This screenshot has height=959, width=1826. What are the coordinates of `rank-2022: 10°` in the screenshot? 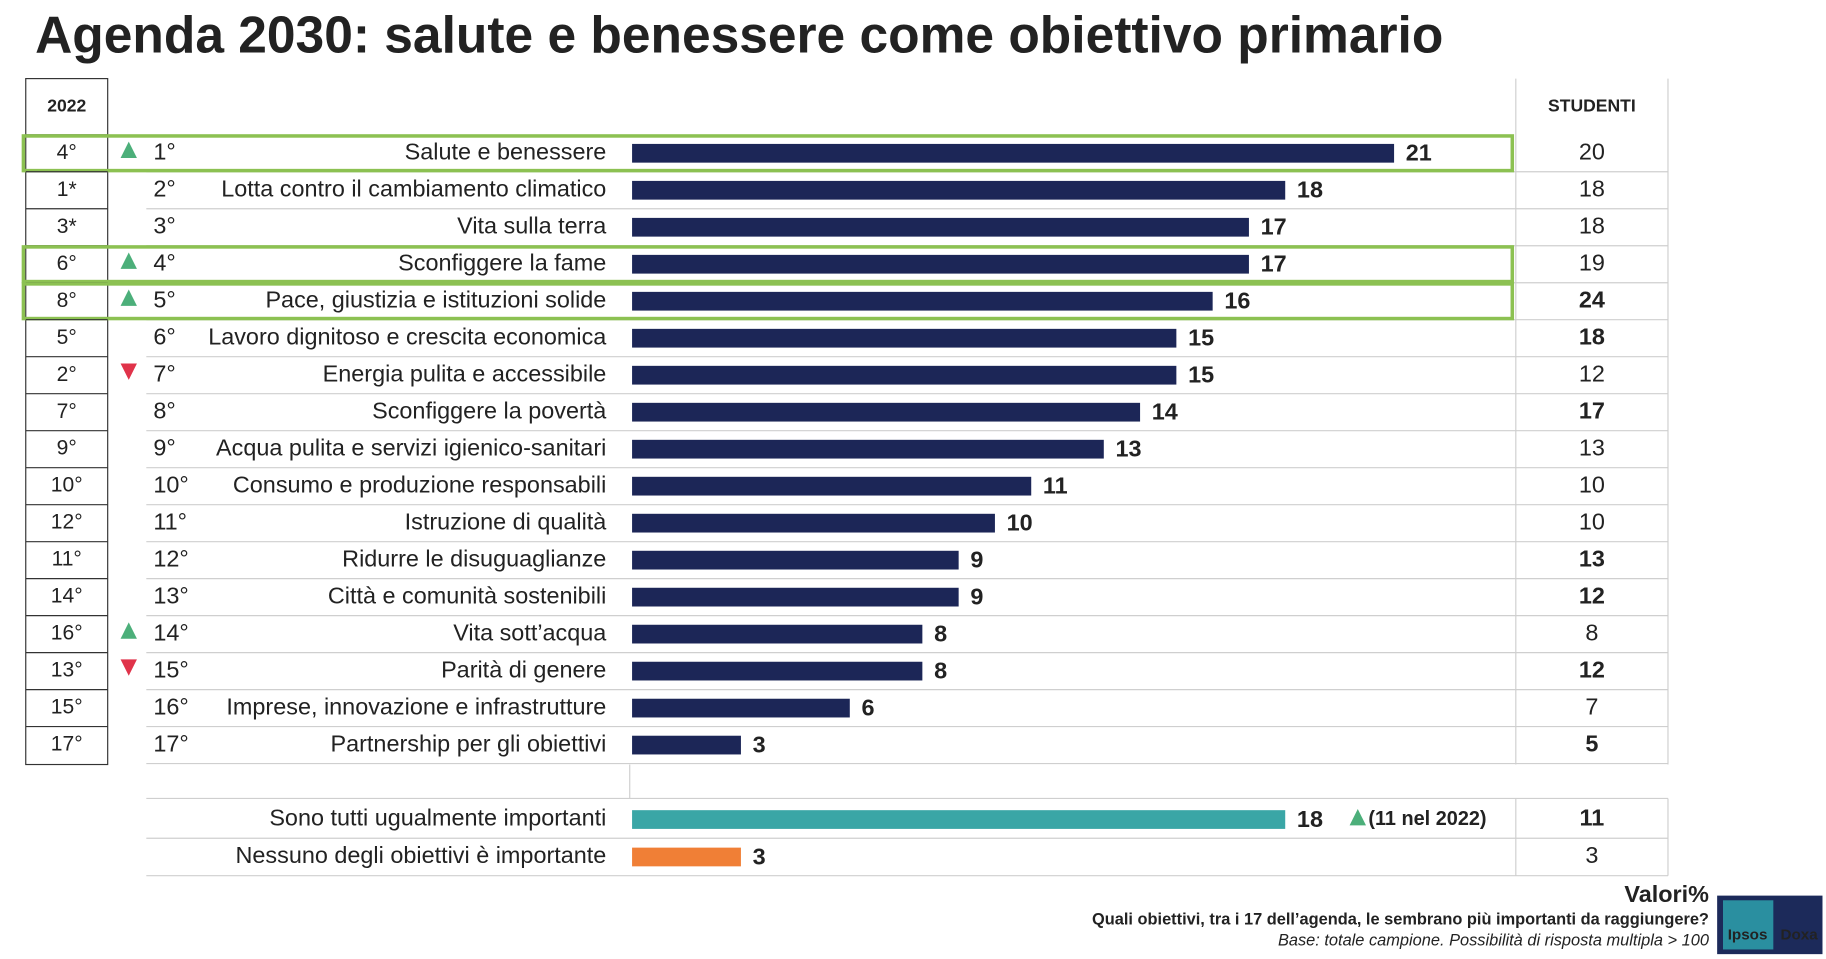 It's located at (67, 485).